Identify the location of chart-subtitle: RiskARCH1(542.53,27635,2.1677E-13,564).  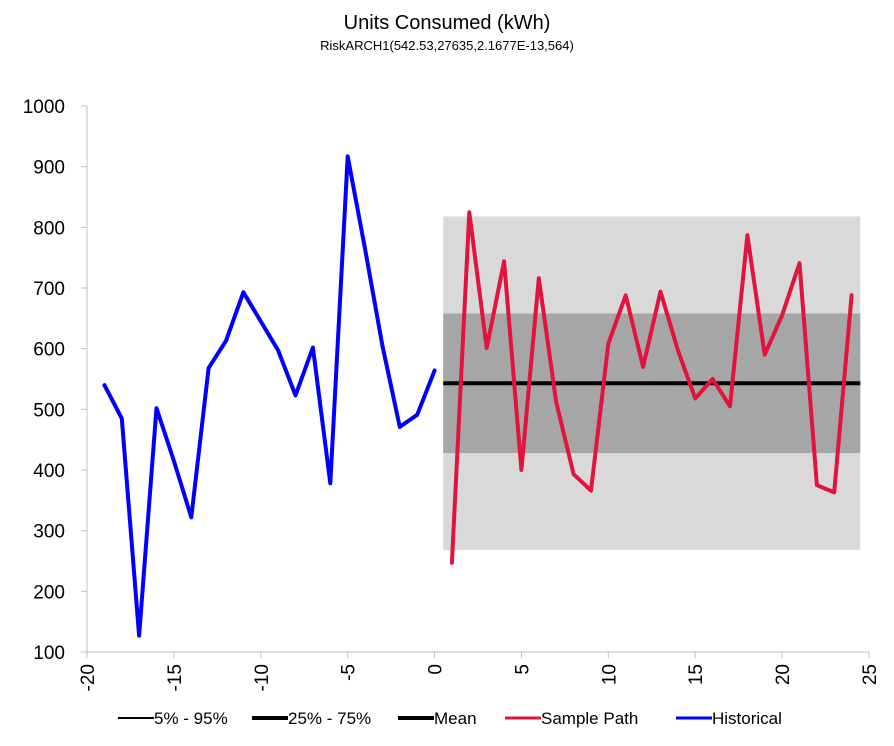
(447, 45).